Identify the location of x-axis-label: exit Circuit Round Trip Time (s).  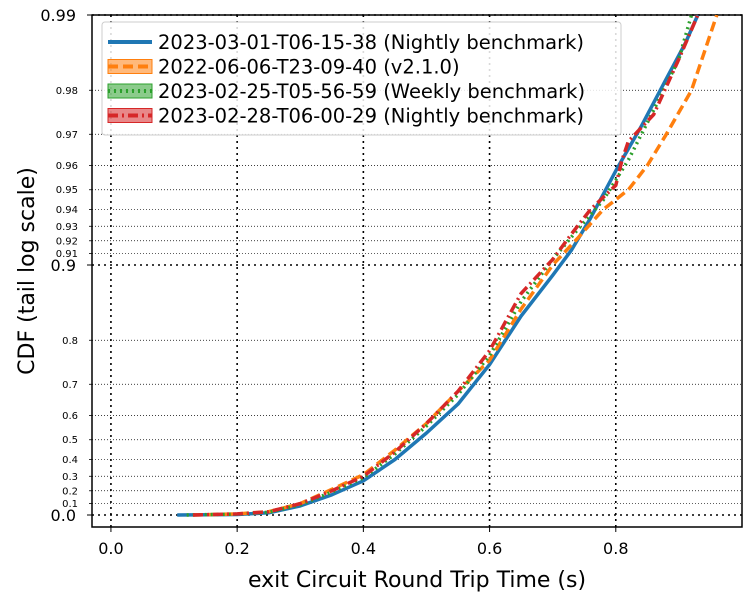
(417, 580).